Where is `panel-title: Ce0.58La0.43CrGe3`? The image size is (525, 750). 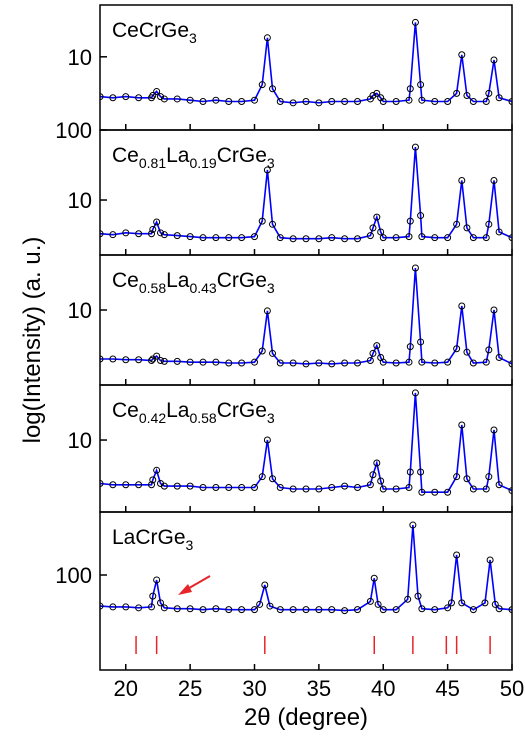
panel-title: Ce0.58La0.43CrGe3 is located at coordinates (193, 282).